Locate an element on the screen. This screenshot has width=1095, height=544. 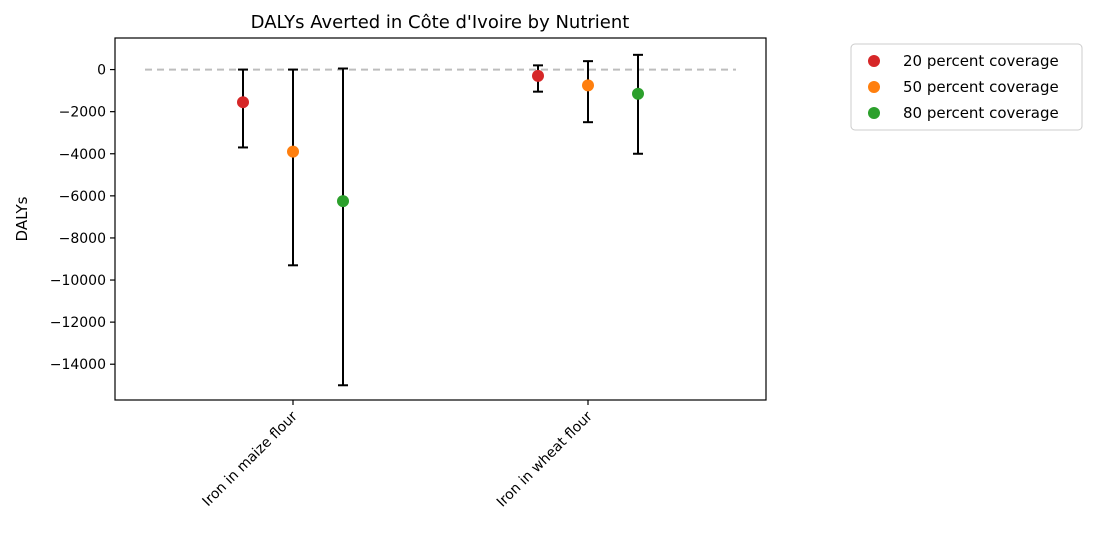
y-tick-label: −6000 is located at coordinates (82, 197).